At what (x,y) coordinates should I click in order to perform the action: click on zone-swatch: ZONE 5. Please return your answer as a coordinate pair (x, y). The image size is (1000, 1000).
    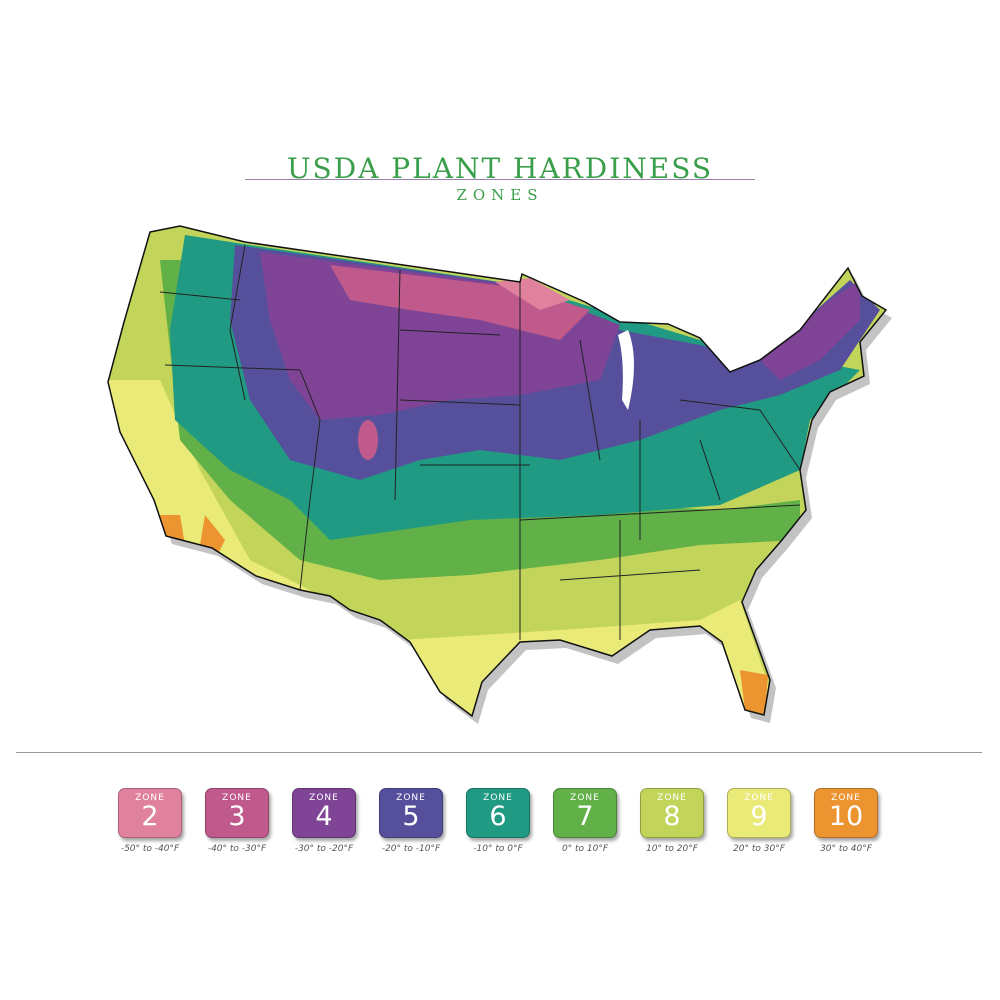
    Looking at the image, I should click on (411, 813).